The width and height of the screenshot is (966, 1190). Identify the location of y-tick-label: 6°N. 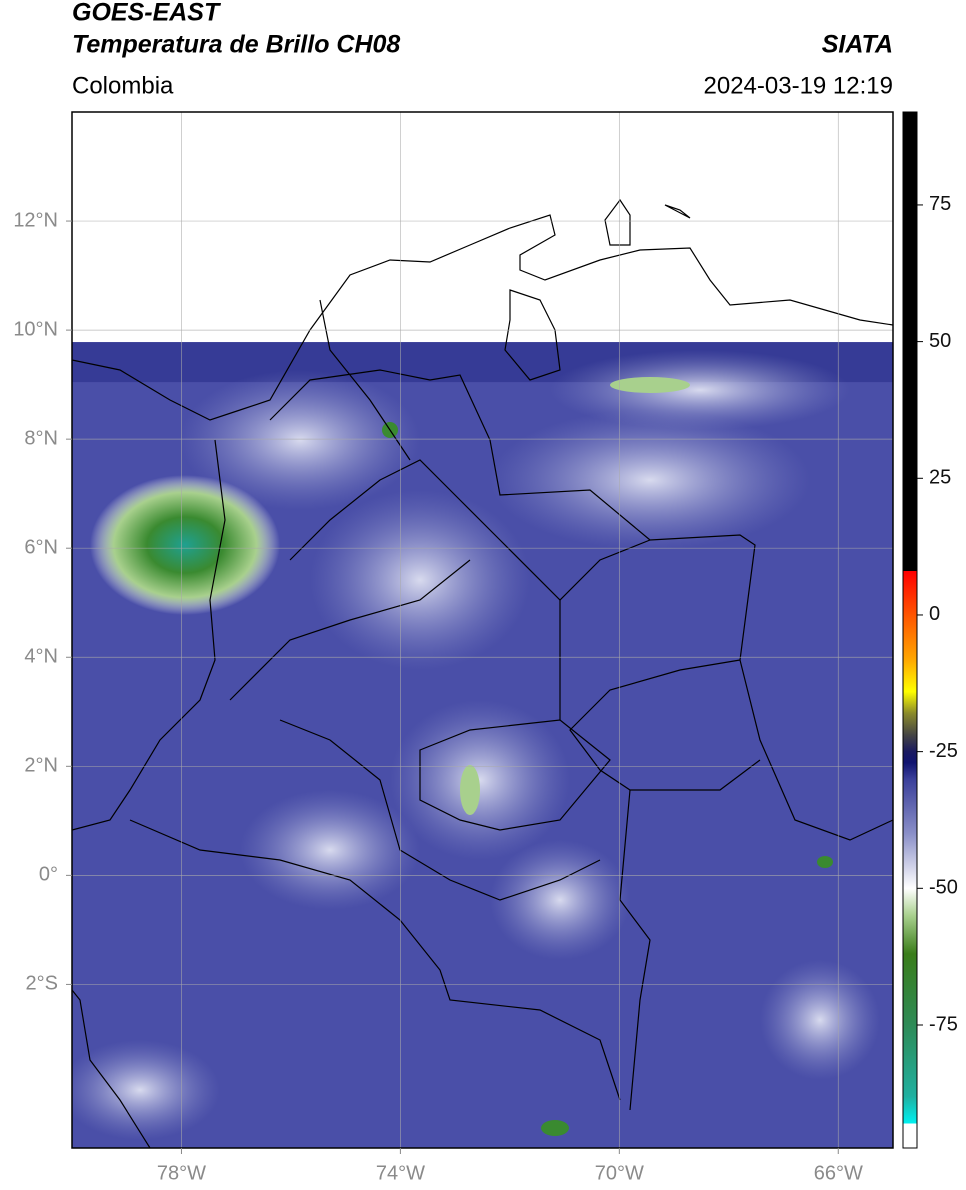
(41, 547).